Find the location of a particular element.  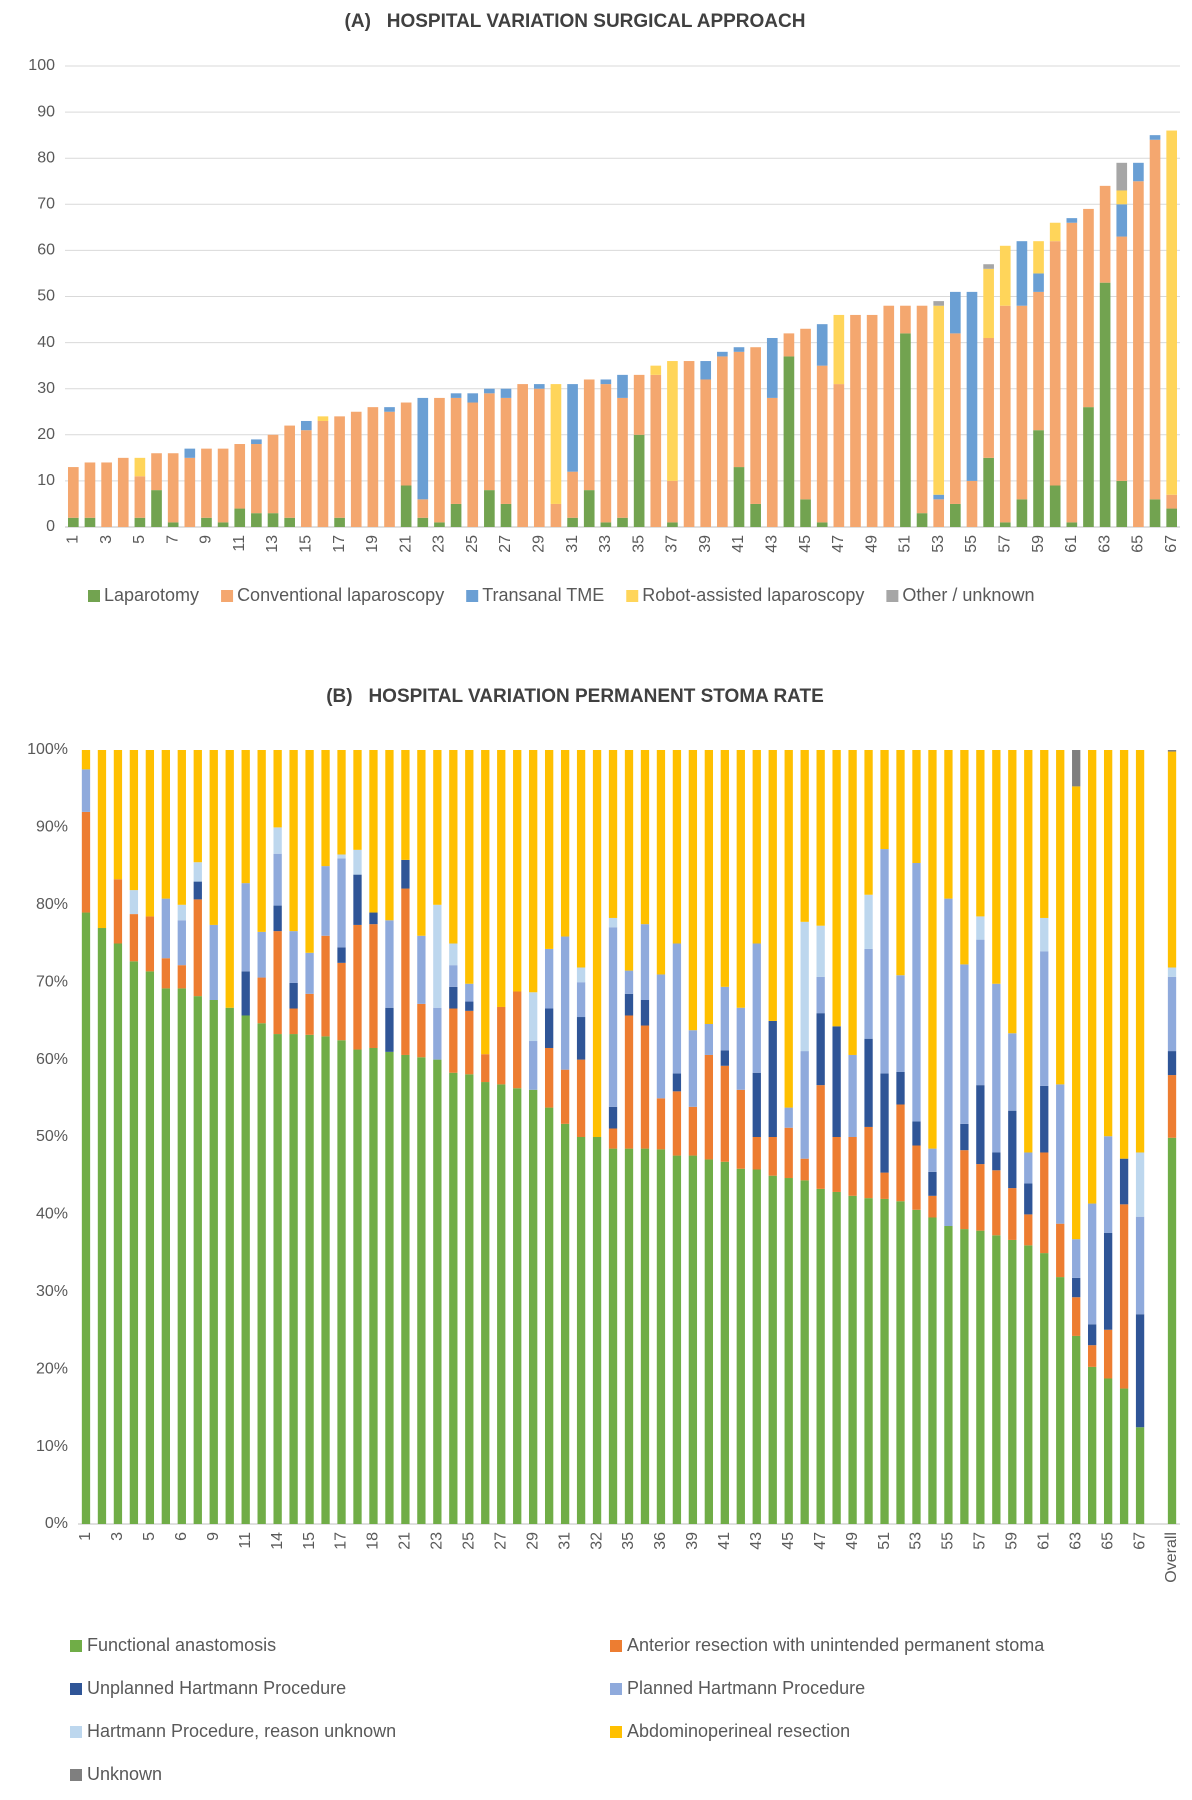

x-tick-label: 21 is located at coordinates (405, 1541).